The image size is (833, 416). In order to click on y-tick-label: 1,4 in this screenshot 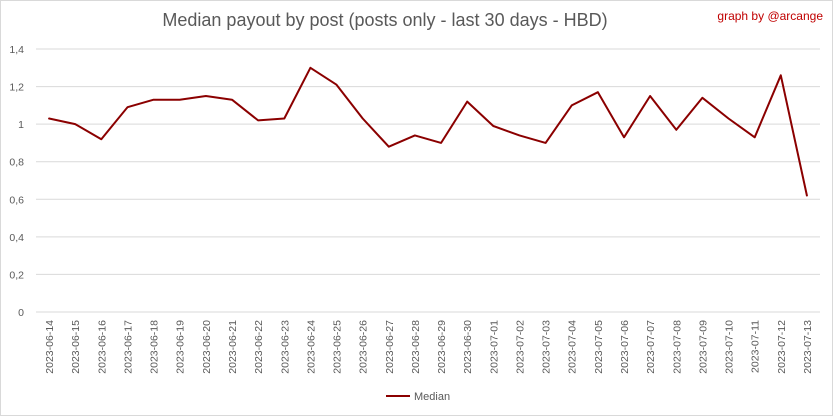, I will do `click(16, 50)`.